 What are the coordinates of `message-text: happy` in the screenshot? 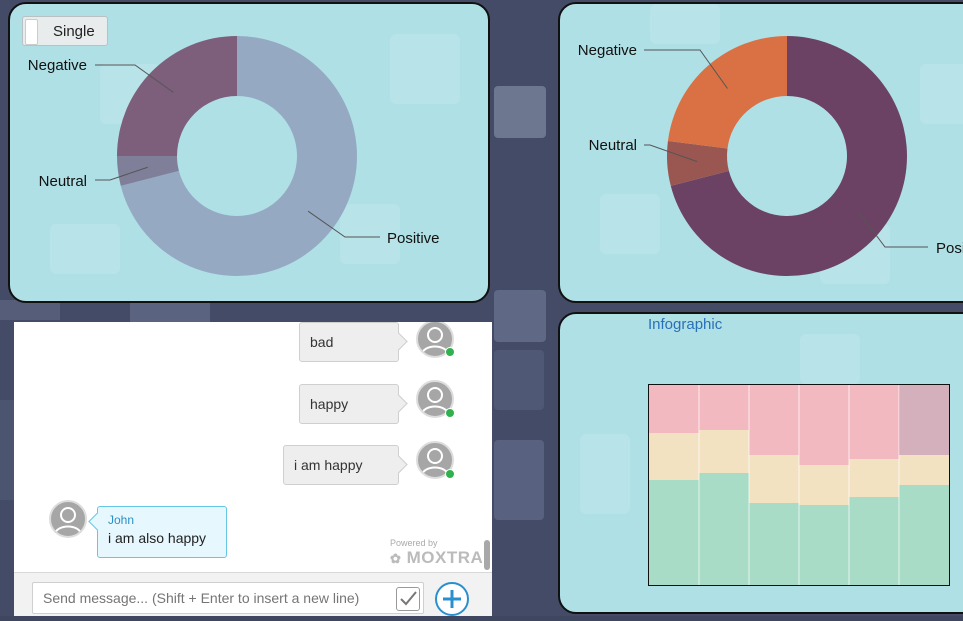 It's located at (329, 404).